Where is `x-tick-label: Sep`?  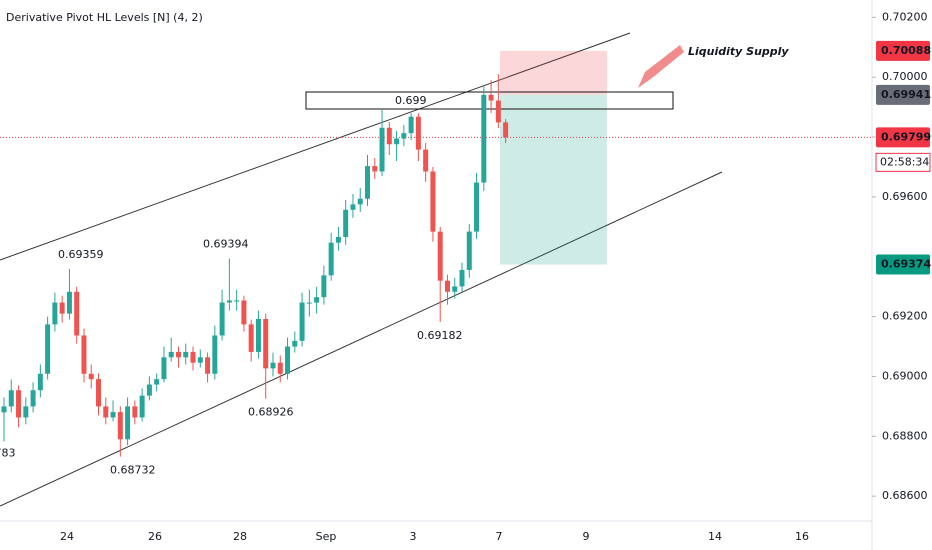 x-tick-label: Sep is located at coordinates (326, 536).